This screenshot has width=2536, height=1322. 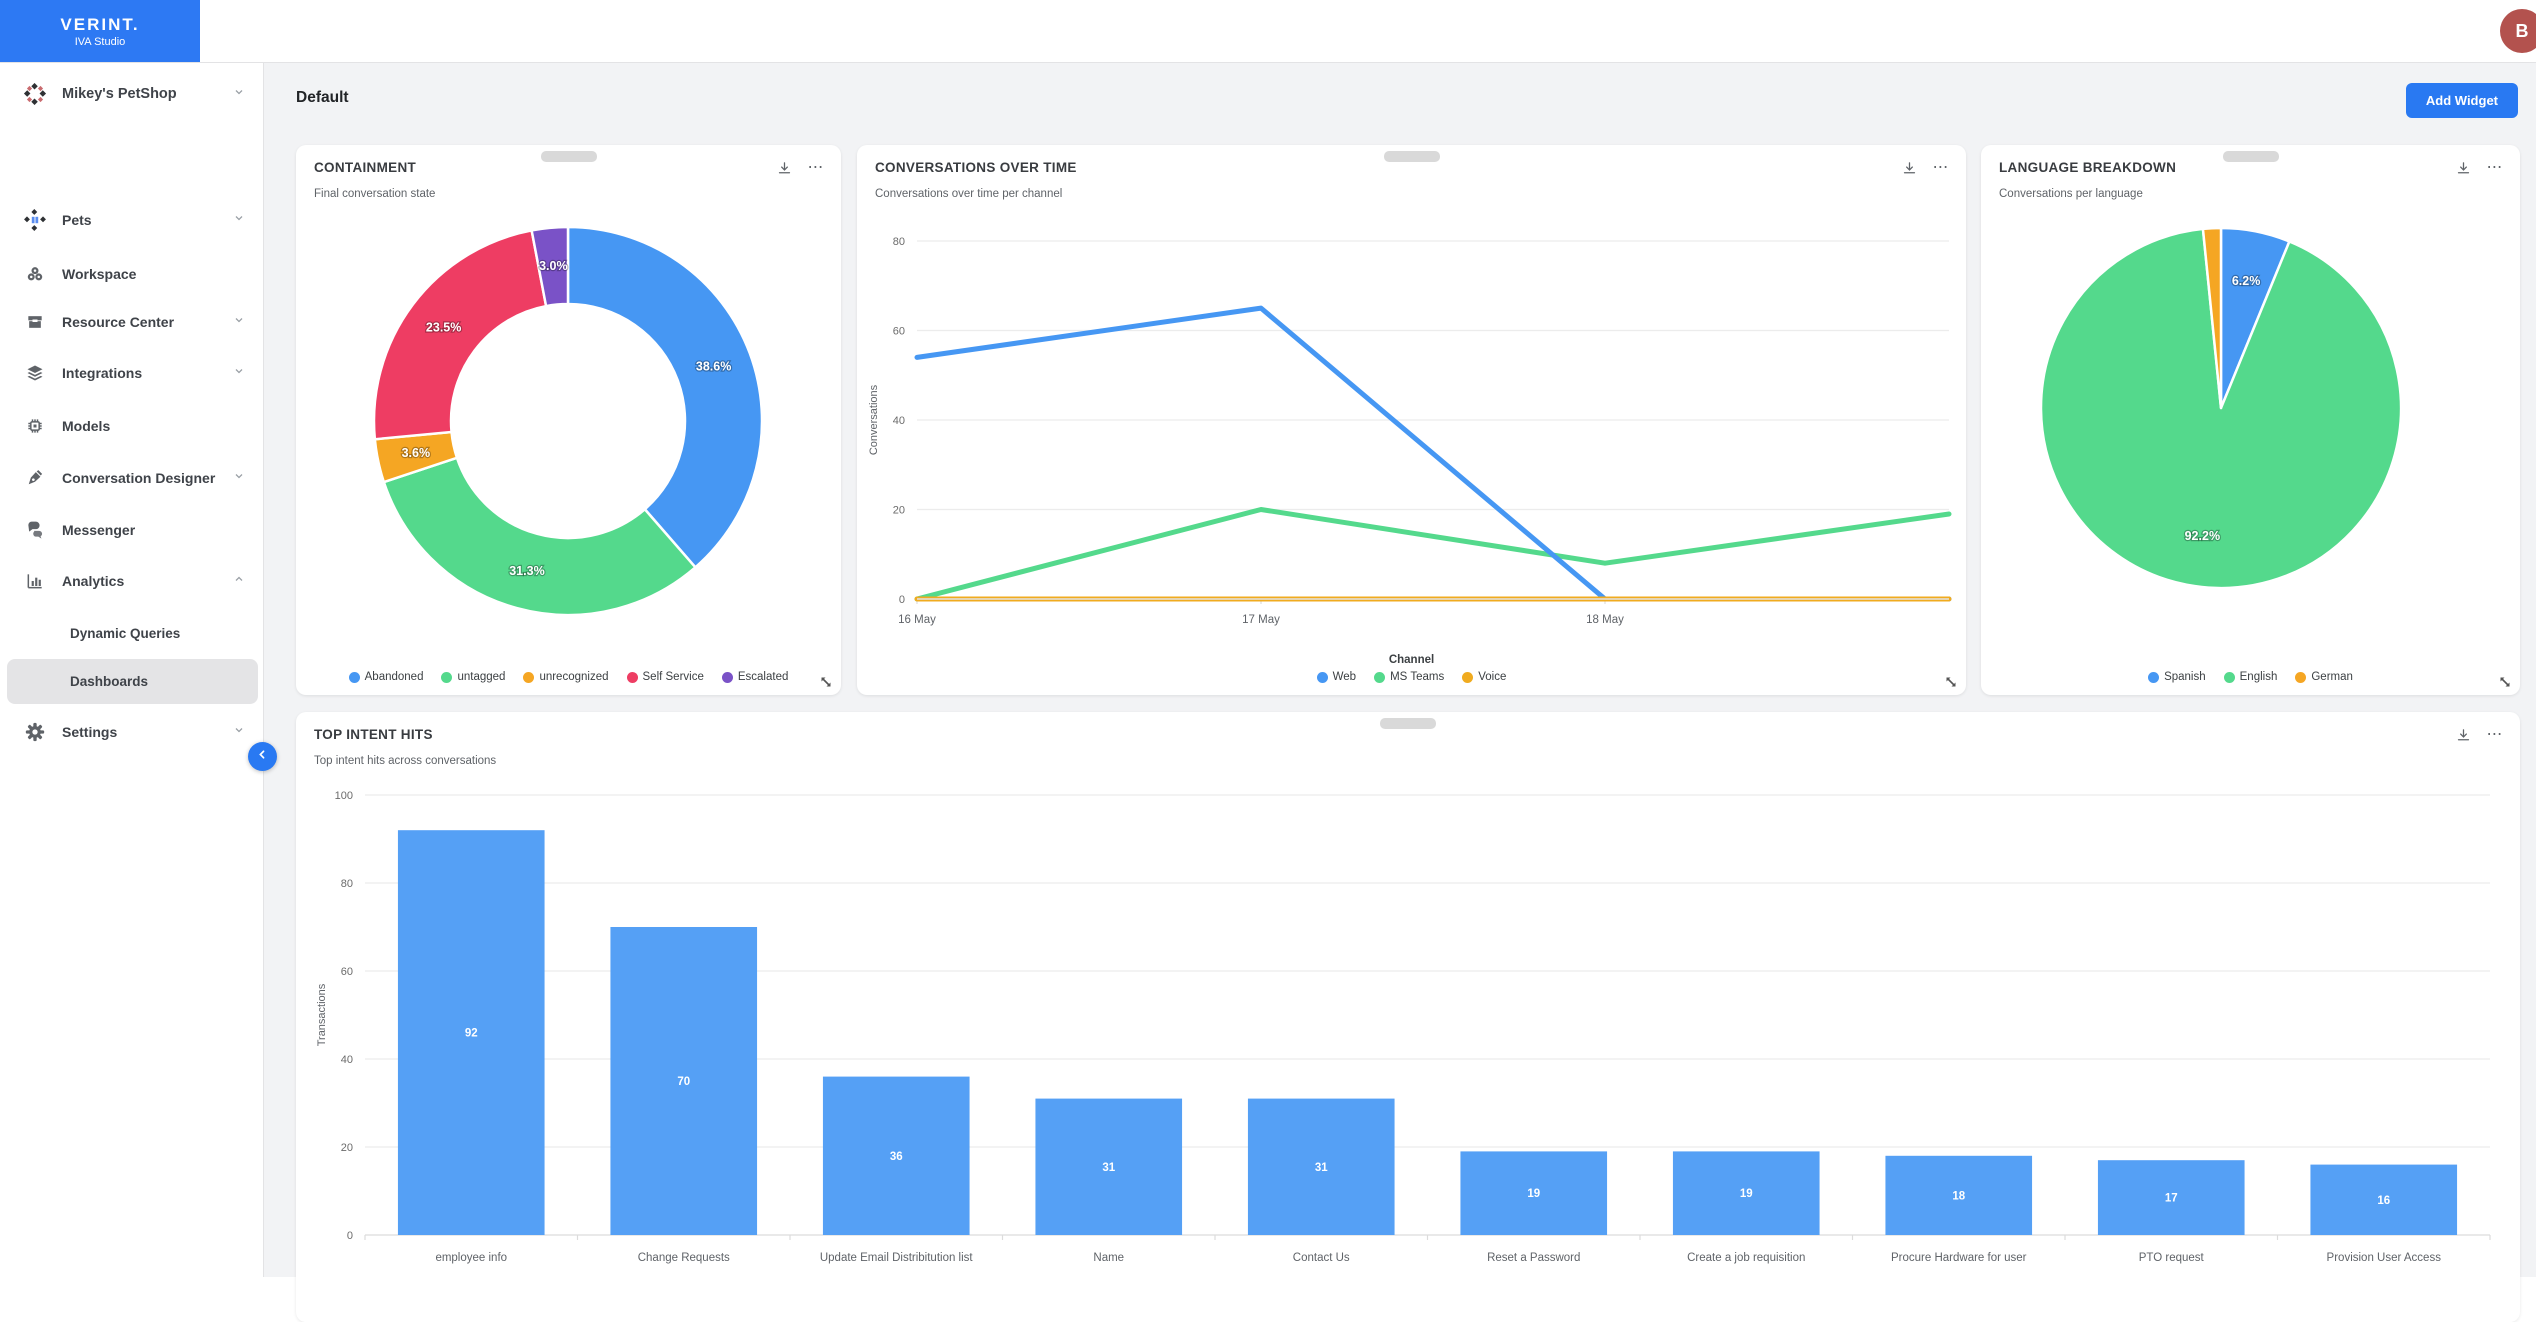 What do you see at coordinates (131, 530) in the screenshot?
I see `sidebar-item-messenger: Messenger` at bounding box center [131, 530].